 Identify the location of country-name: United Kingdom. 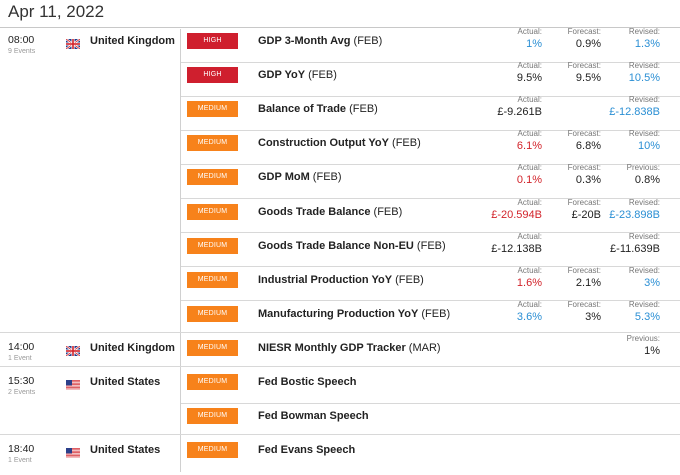
(132, 41).